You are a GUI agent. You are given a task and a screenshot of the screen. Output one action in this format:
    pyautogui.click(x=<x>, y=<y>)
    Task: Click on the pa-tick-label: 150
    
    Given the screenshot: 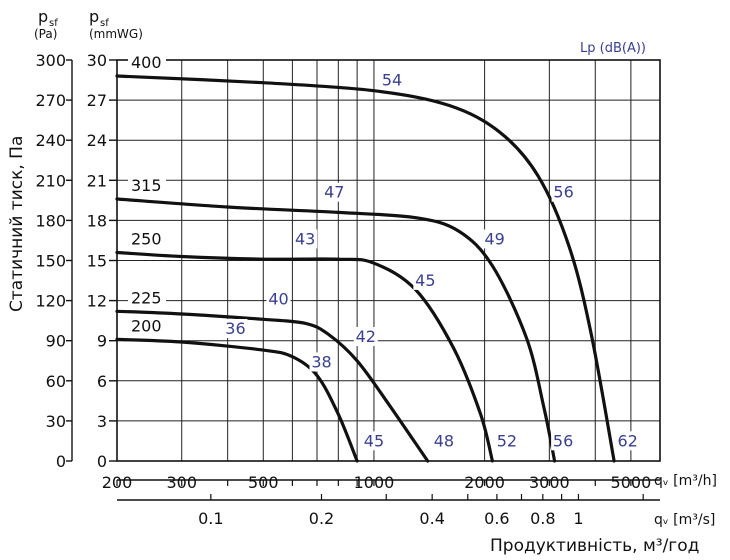 What is the action you would take?
    pyautogui.click(x=50, y=261)
    